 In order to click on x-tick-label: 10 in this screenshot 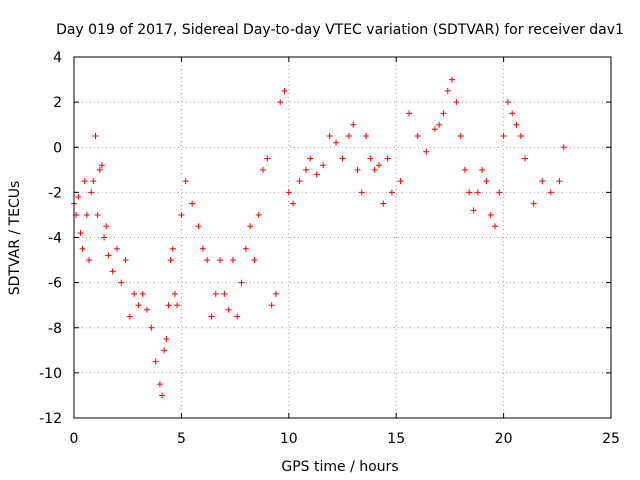, I will do `click(289, 439)`.